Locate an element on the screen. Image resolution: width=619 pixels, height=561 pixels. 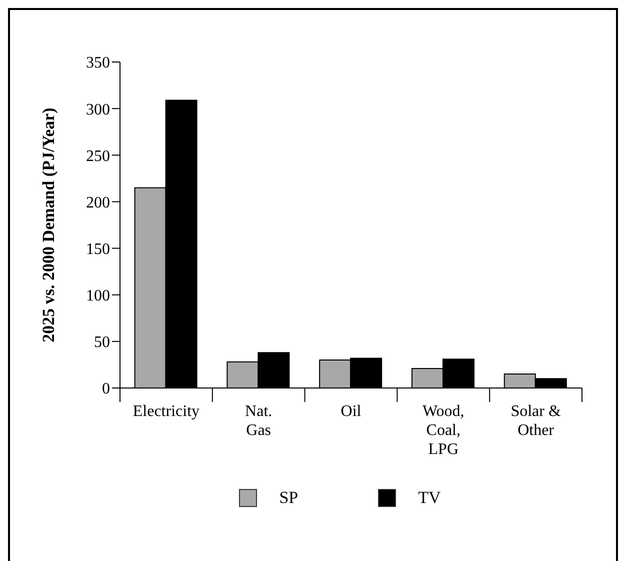
y-tick-label: 350 is located at coordinates (98, 63).